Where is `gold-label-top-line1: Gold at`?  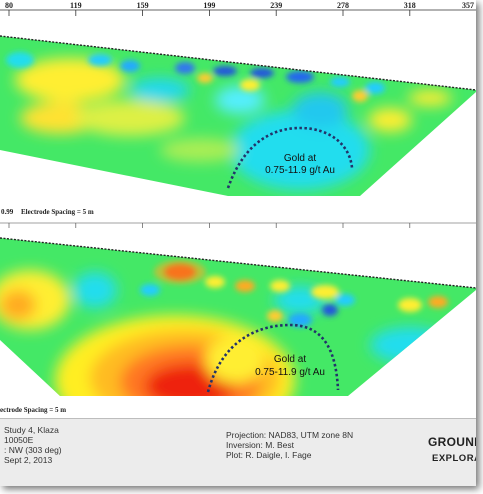
gold-label-top-line1: Gold at is located at coordinates (300, 158).